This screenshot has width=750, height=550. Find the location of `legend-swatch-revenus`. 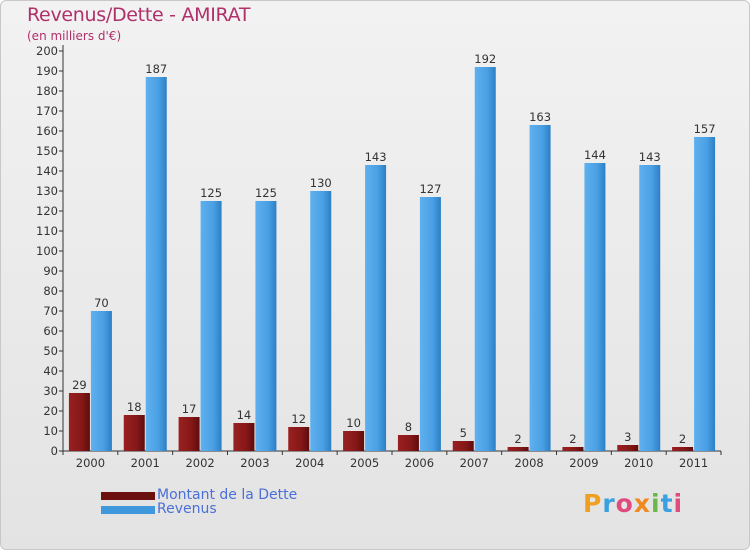

legend-swatch-revenus is located at coordinates (128, 510).